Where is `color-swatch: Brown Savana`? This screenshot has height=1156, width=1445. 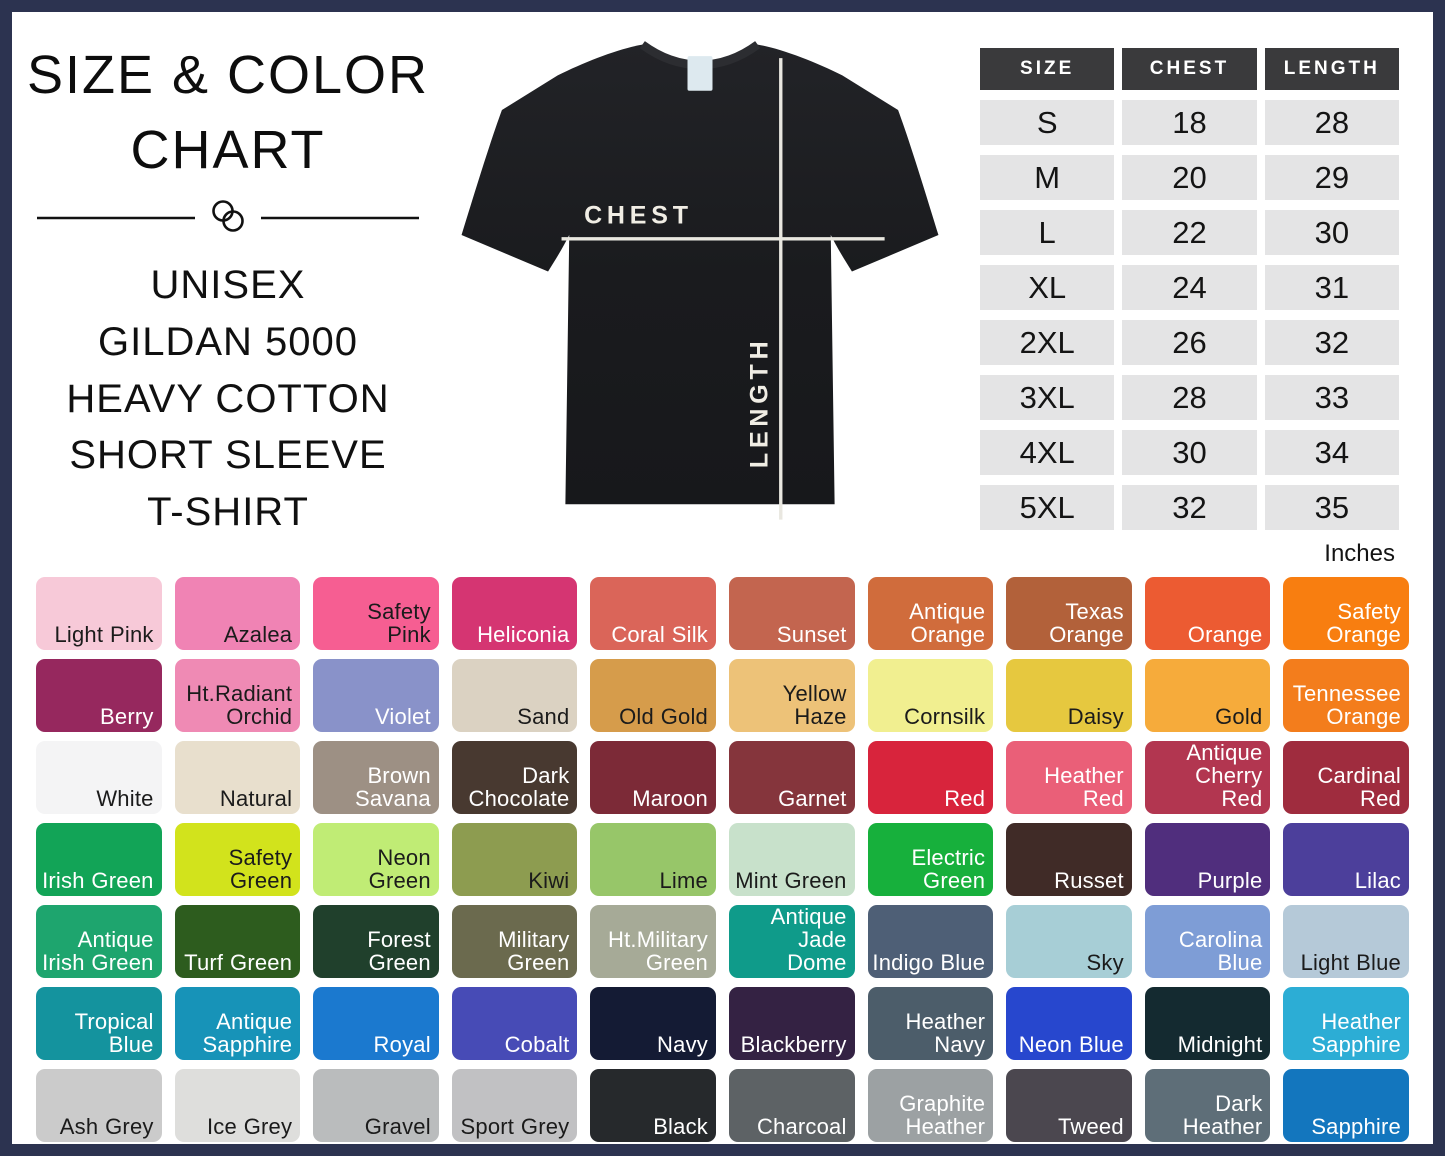 color-swatch: Brown Savana is located at coordinates (376, 777).